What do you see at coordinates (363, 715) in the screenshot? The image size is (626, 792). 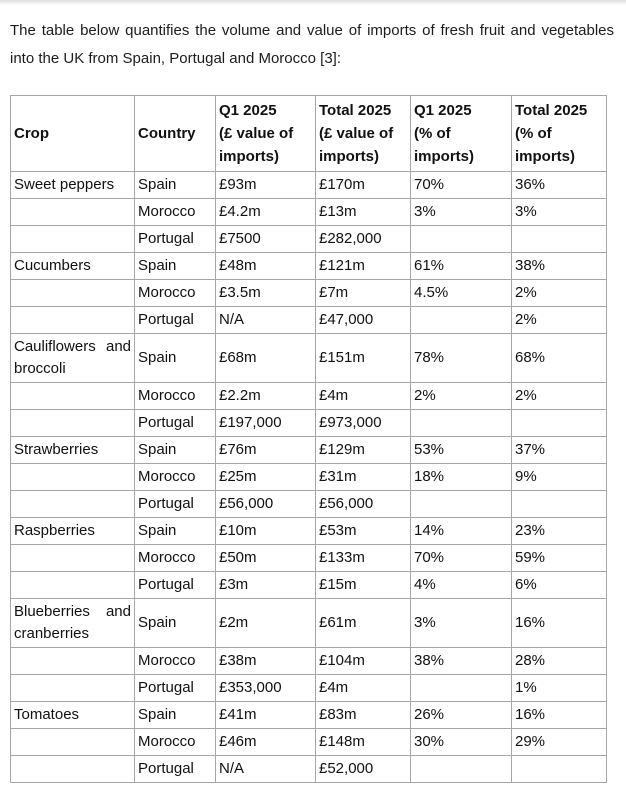 I see `cell-total-value: £83m` at bounding box center [363, 715].